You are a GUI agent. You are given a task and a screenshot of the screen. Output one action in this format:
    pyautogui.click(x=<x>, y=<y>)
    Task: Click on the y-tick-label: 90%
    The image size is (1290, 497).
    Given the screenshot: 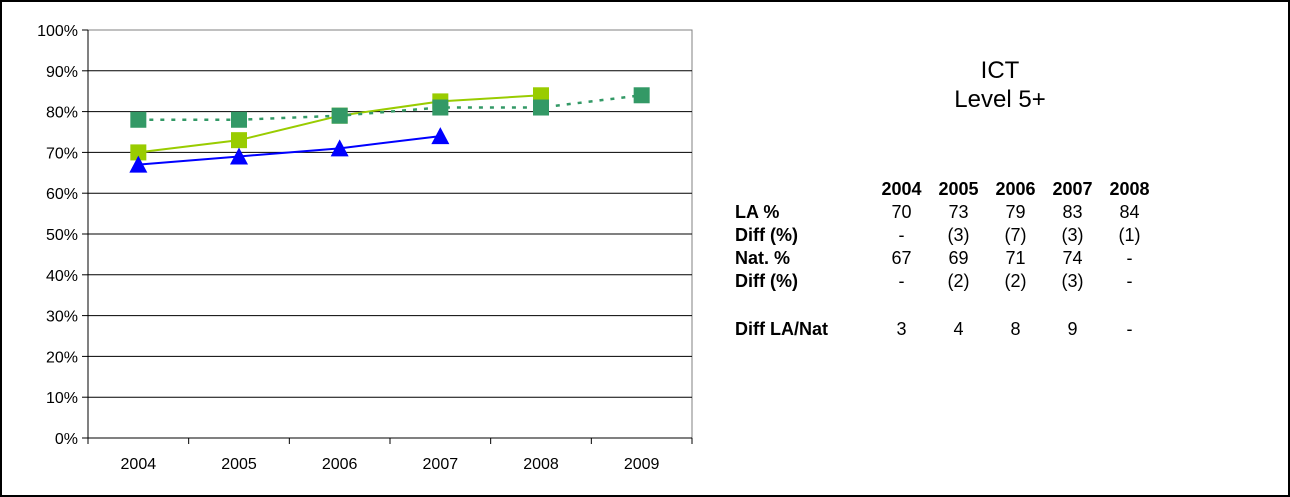 What is the action you would take?
    pyautogui.click(x=62, y=72)
    